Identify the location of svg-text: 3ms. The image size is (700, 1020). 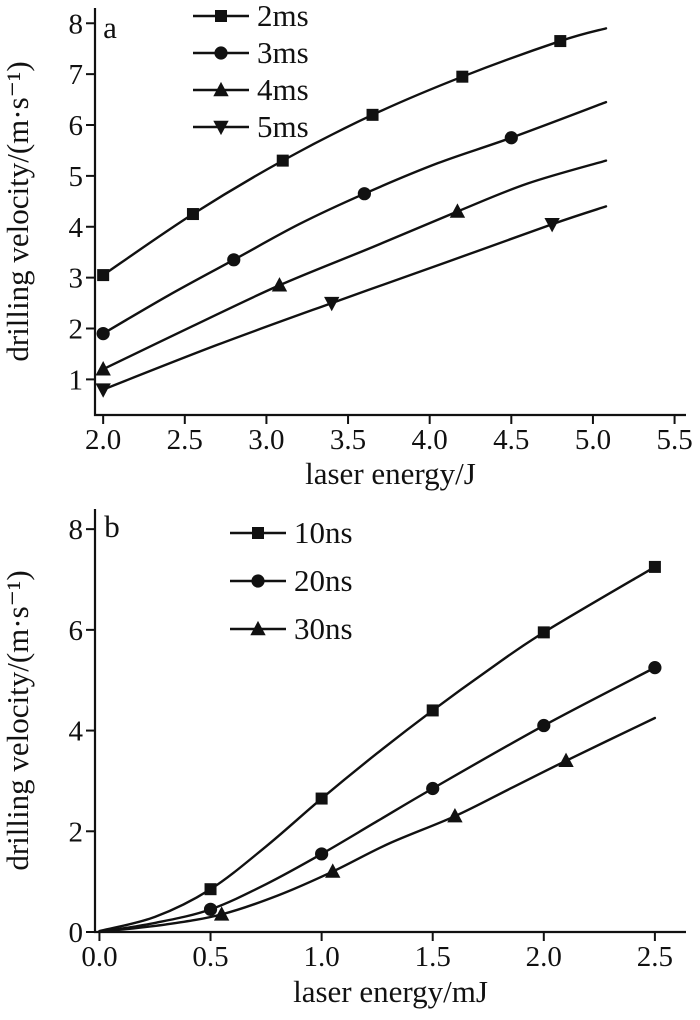
(283, 52).